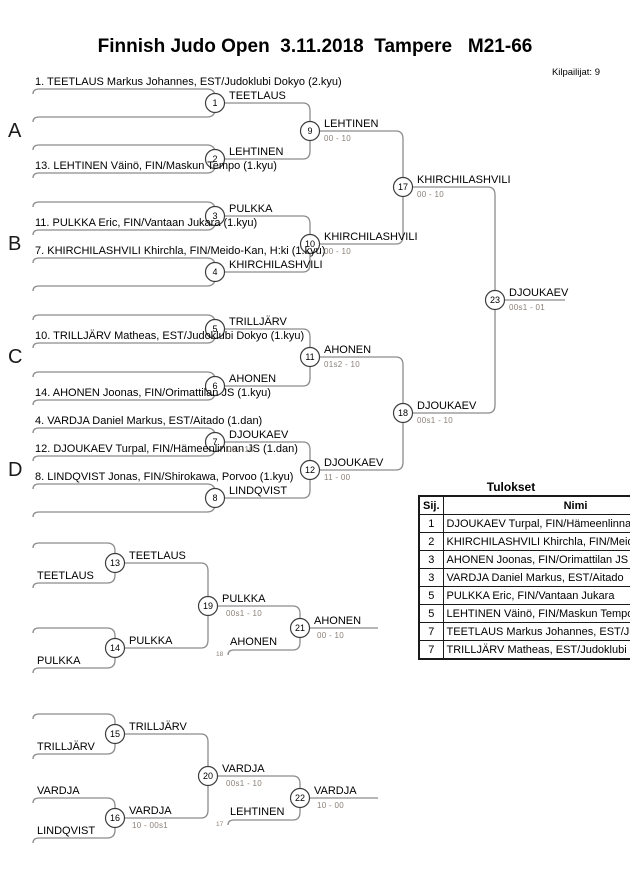 This screenshot has width=630, height=891. I want to click on match-number: 7, so click(214, 442).